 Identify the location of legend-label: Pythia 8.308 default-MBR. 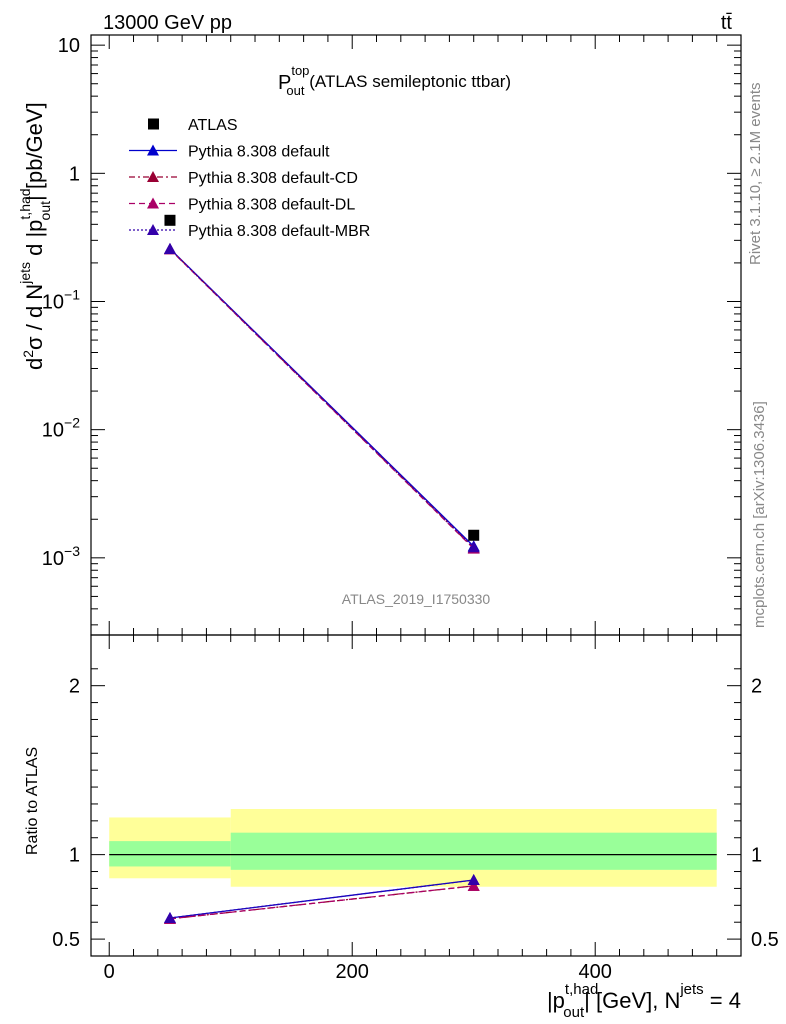
(279, 231).